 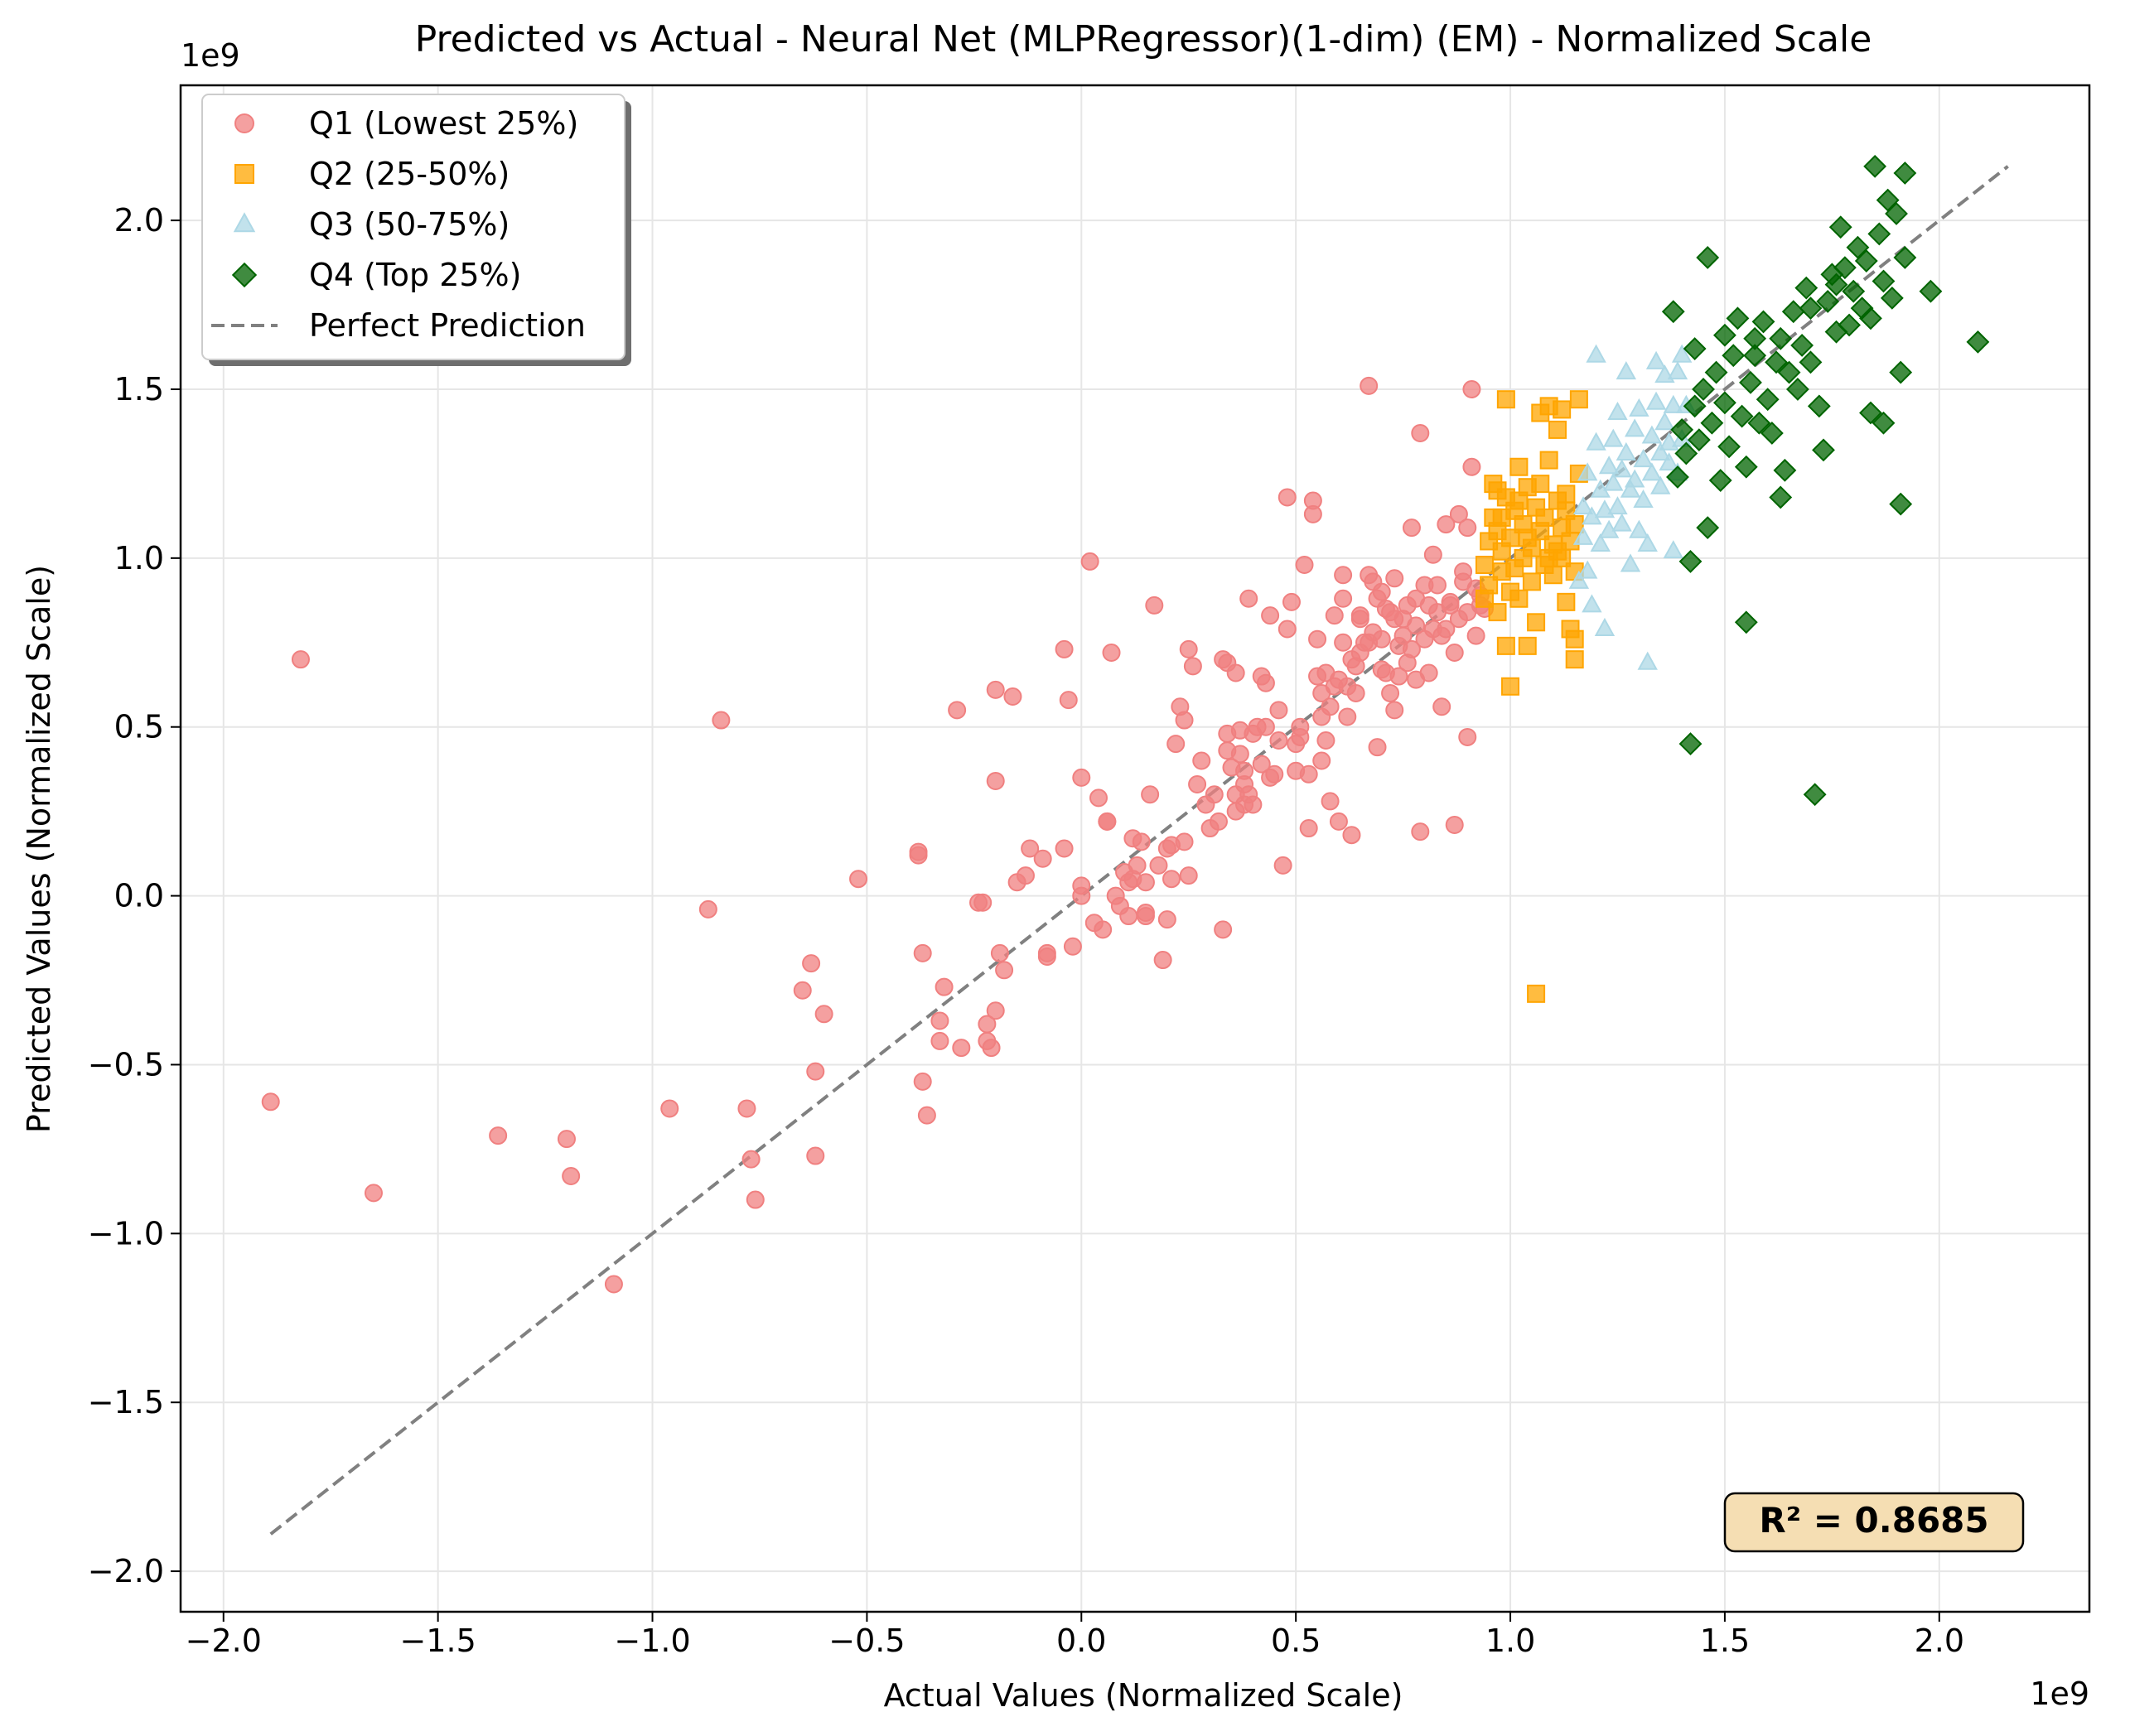 I want to click on y-tick-label: 0.5, so click(x=139, y=727).